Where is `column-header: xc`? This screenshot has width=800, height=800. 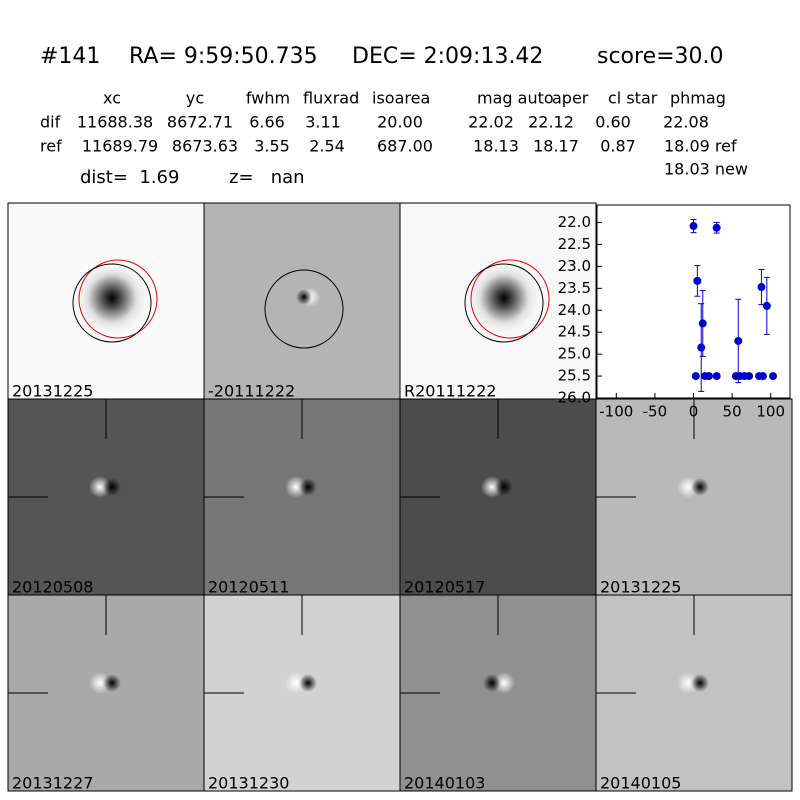
column-header: xc is located at coordinates (112, 98).